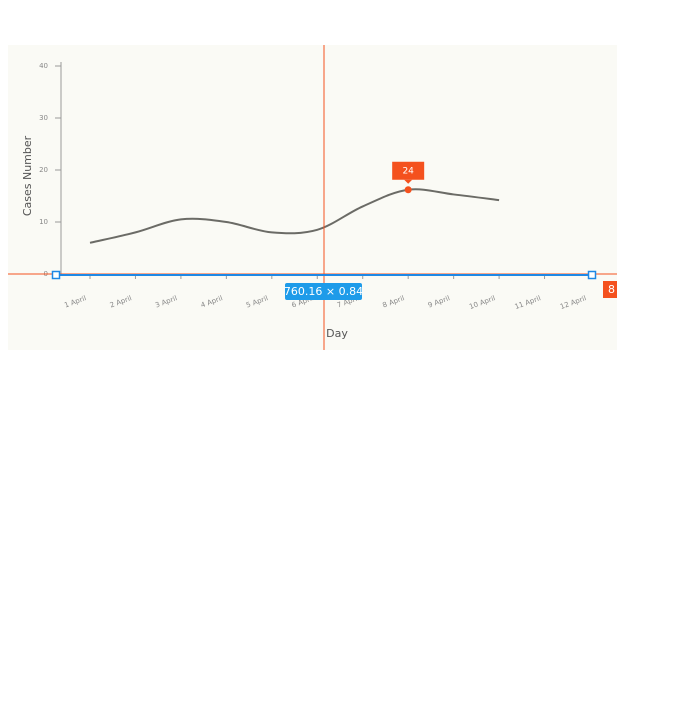 This screenshot has width=693, height=705. I want to click on badge-clip, so click(655, 289).